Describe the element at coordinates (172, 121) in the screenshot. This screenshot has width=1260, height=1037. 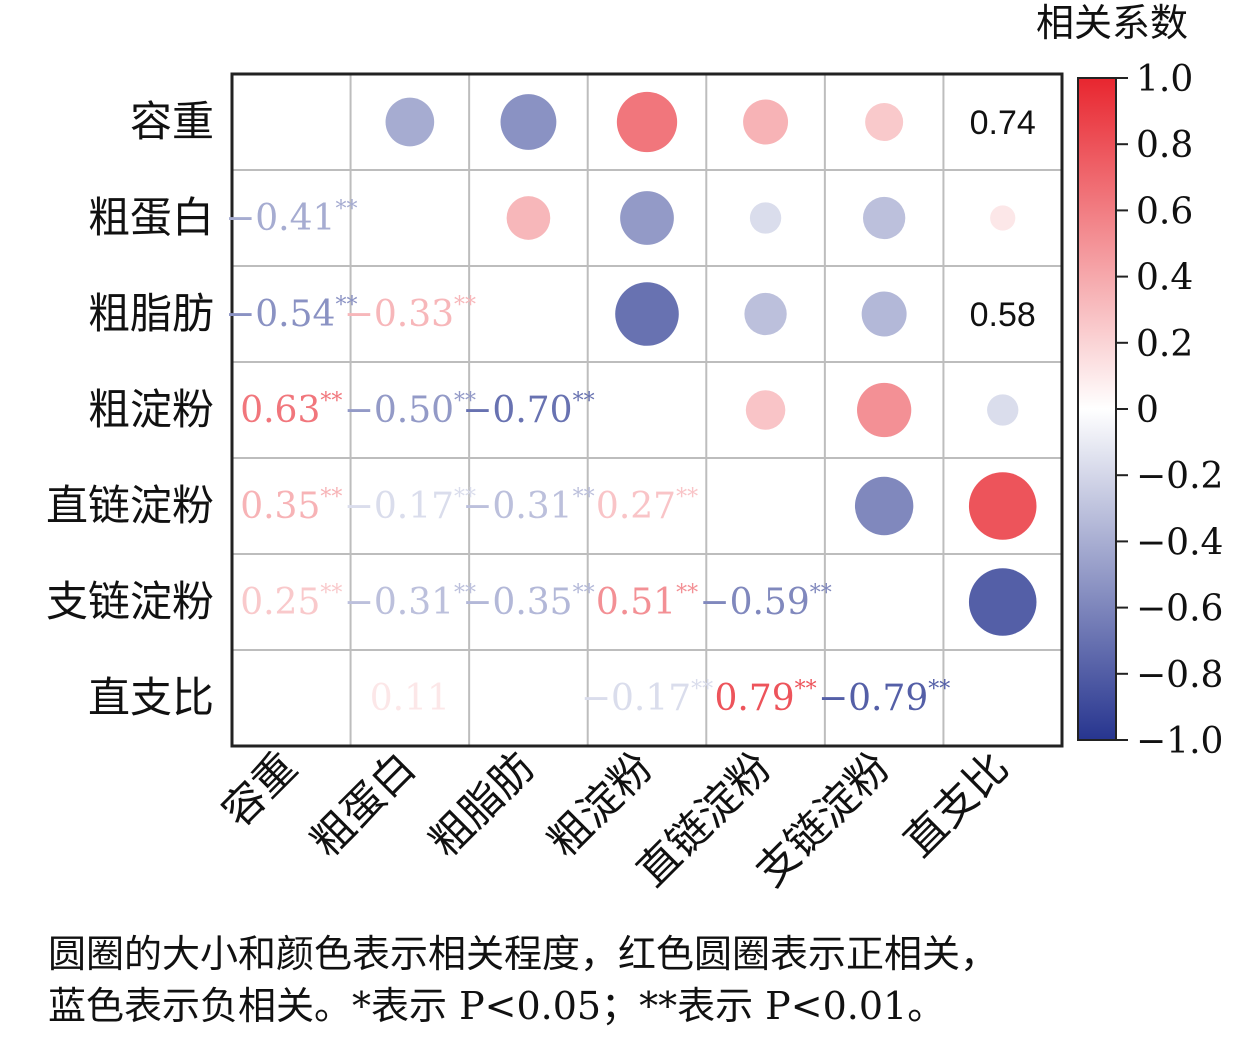
I see `y-tick-label: 容重` at that location.